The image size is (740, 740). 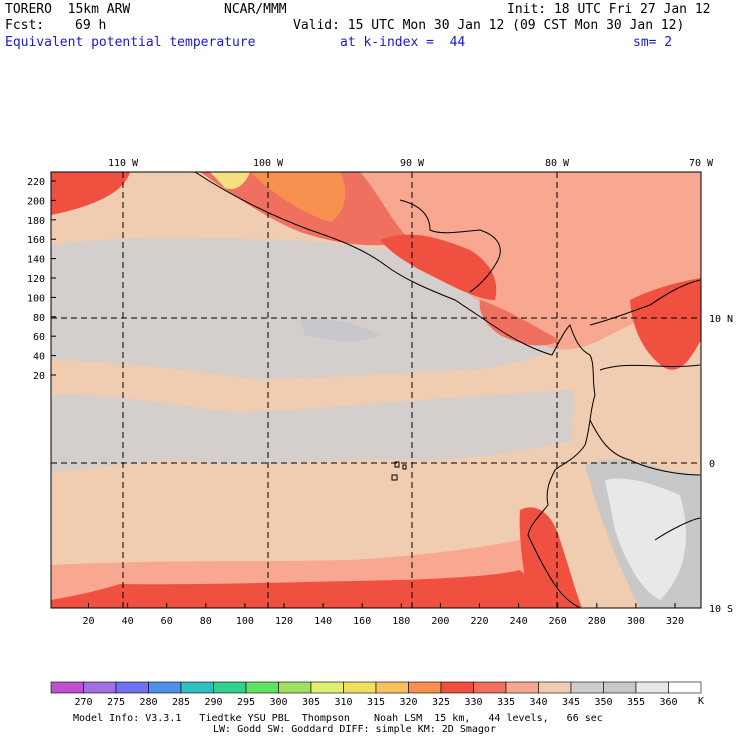 I want to click on field-region-355-andes, so click(x=645, y=539).